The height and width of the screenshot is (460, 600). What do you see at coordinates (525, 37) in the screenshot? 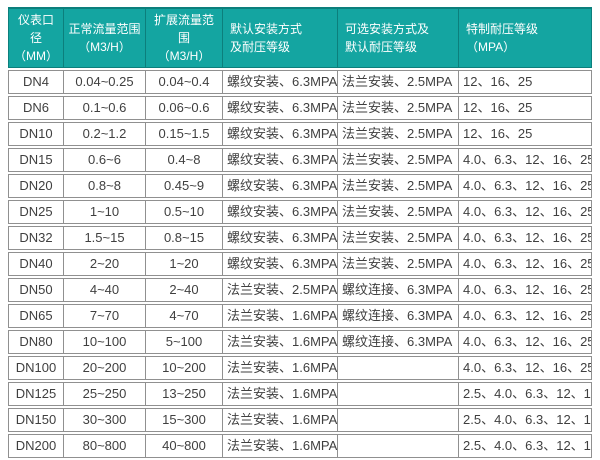
I see `header-special-pressure: 特制耐压等级 （MPA）` at bounding box center [525, 37].